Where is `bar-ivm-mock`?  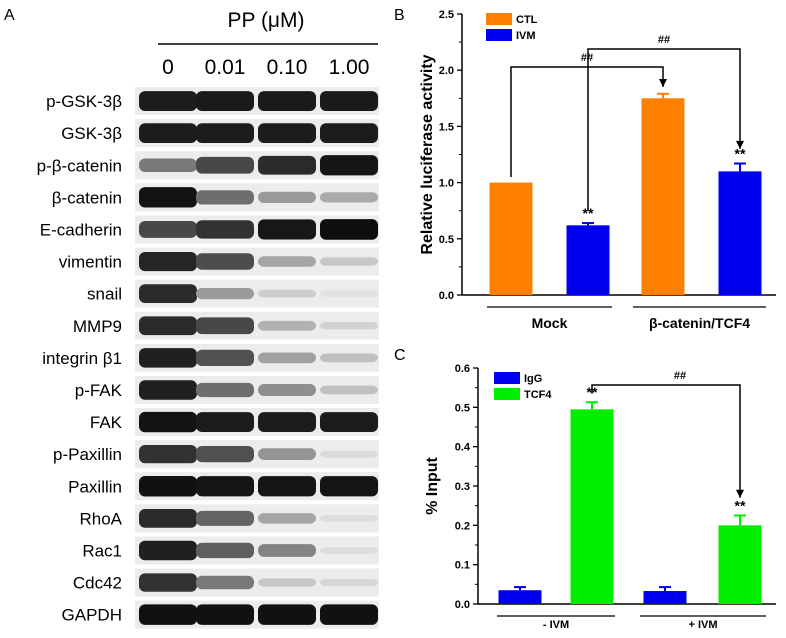 bar-ivm-mock is located at coordinates (588, 260).